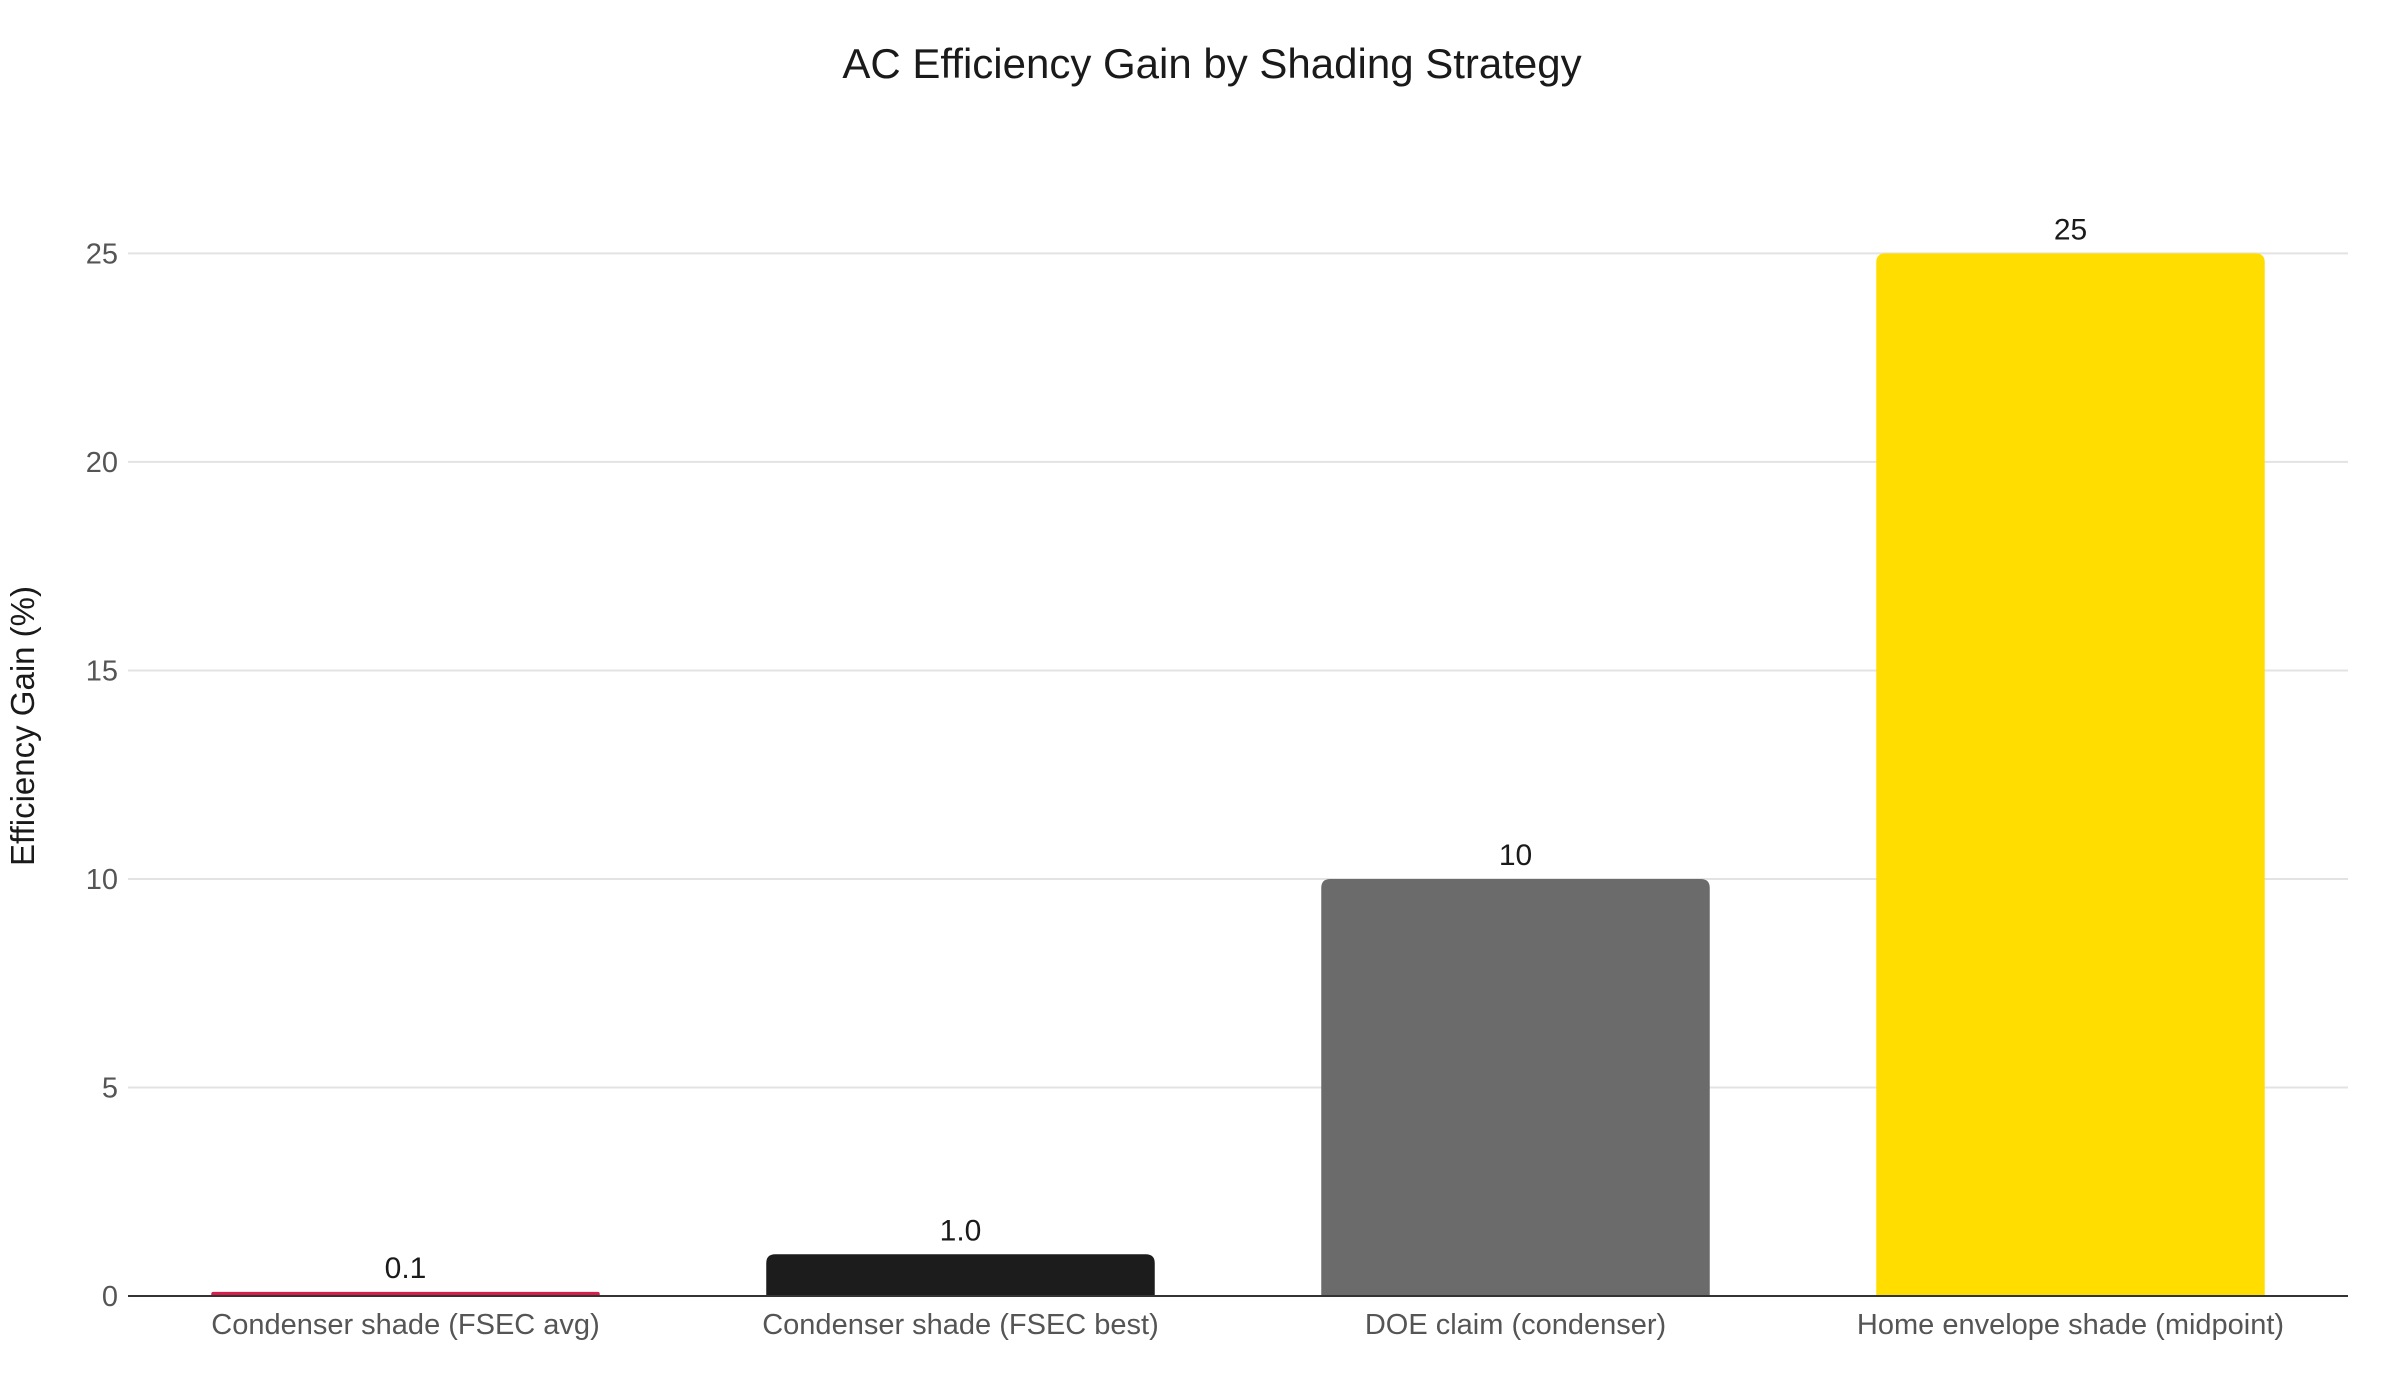  What do you see at coordinates (961, 1230) in the screenshot?
I see `data-label: 1.0` at bounding box center [961, 1230].